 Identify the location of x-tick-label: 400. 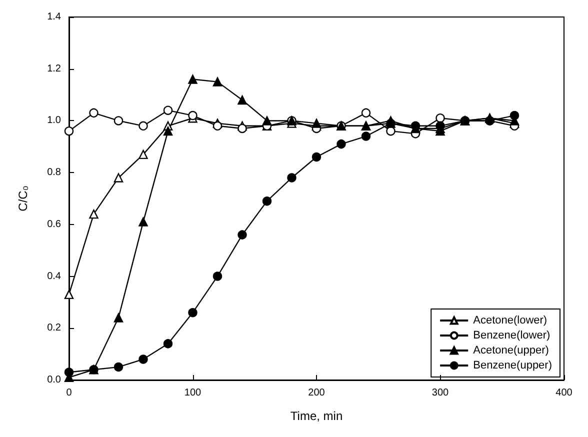
(564, 393).